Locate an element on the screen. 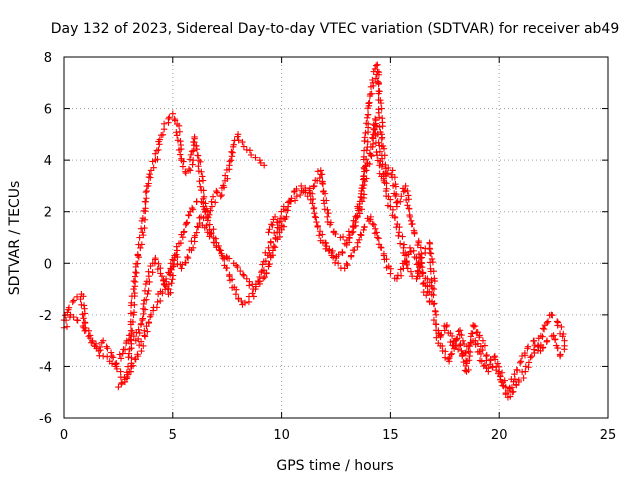  x-tick-label: 10 is located at coordinates (281, 435).